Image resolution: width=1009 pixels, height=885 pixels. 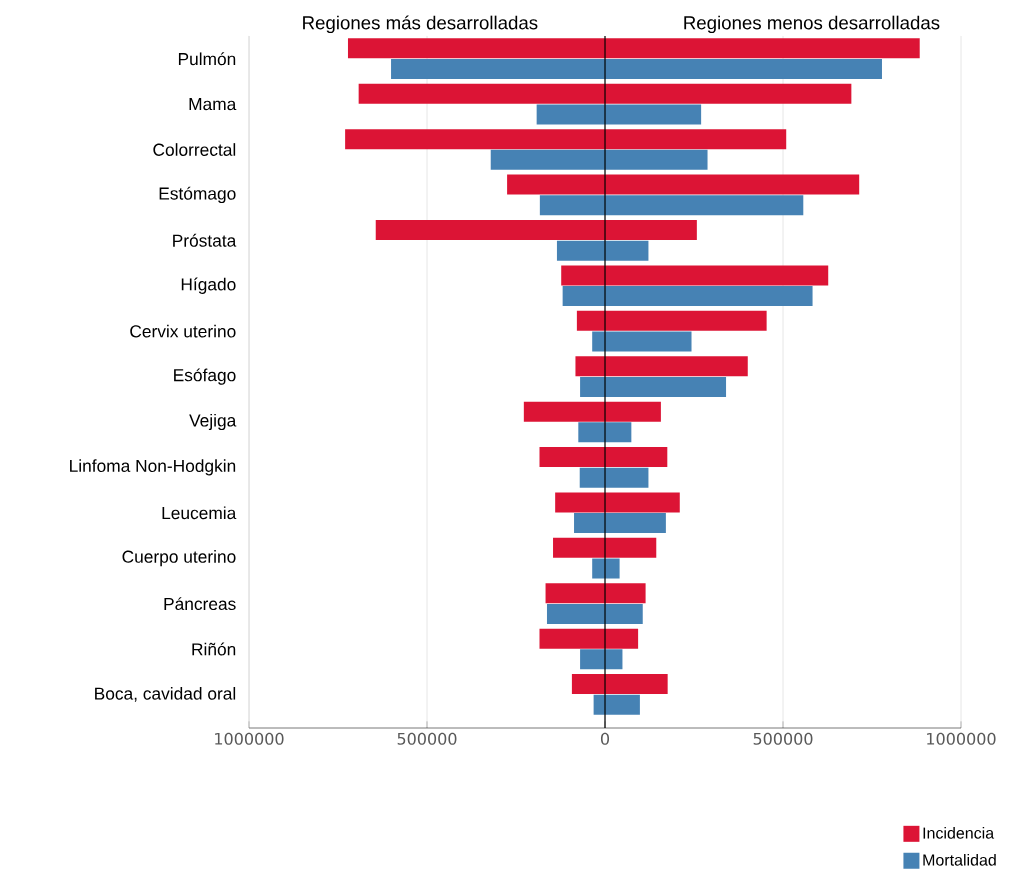 What do you see at coordinates (420, 24) in the screenshot?
I see `text: Regiones más desarrolladas` at bounding box center [420, 24].